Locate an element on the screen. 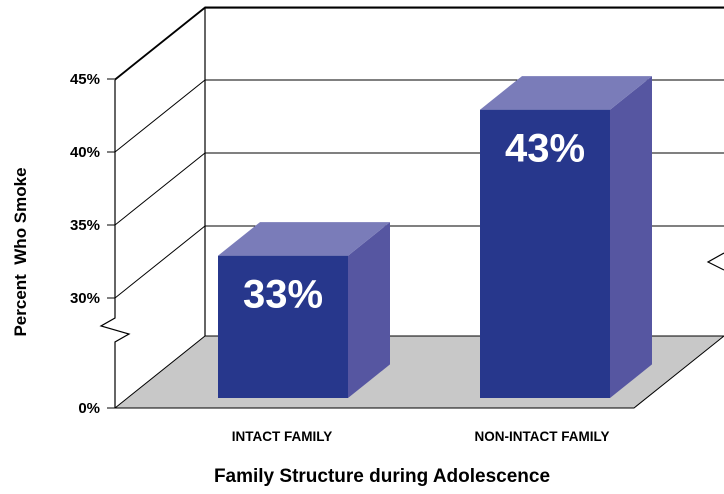  data-label: 43% is located at coordinates (545, 149).